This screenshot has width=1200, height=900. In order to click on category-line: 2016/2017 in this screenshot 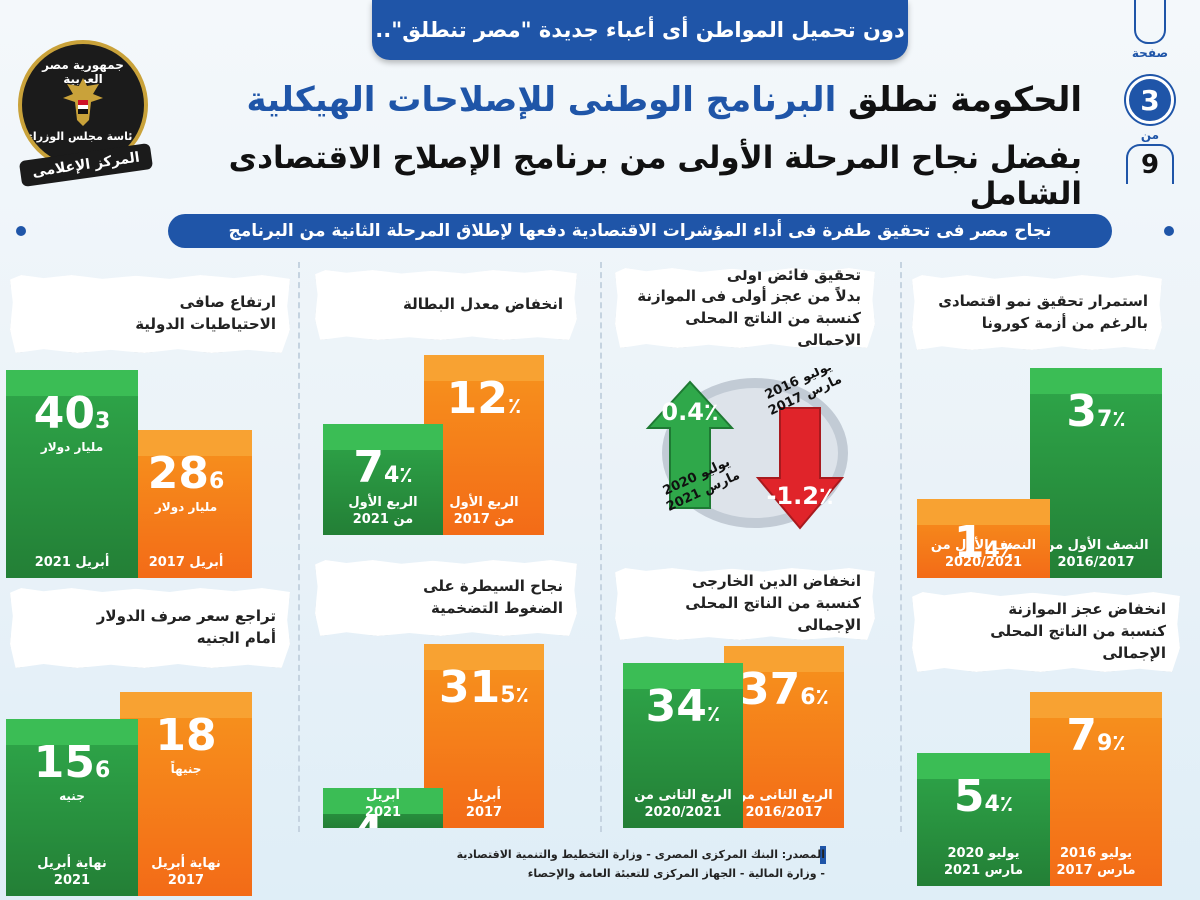, I will do `click(784, 813)`.